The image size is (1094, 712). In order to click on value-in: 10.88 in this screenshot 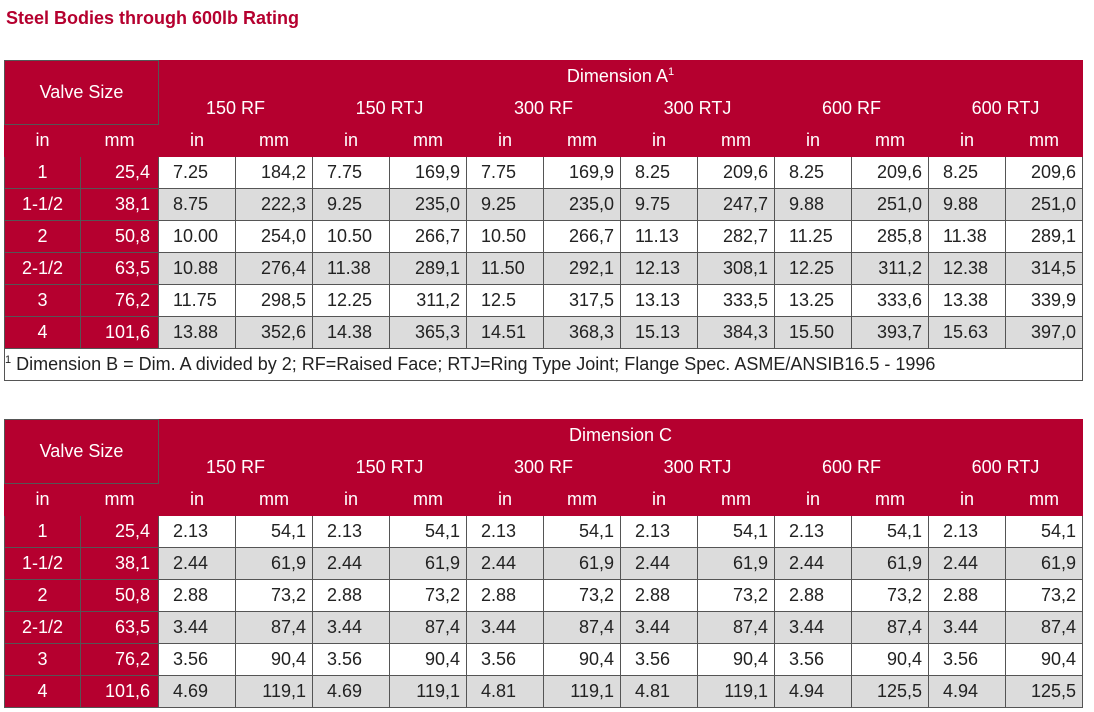, I will do `click(197, 268)`.